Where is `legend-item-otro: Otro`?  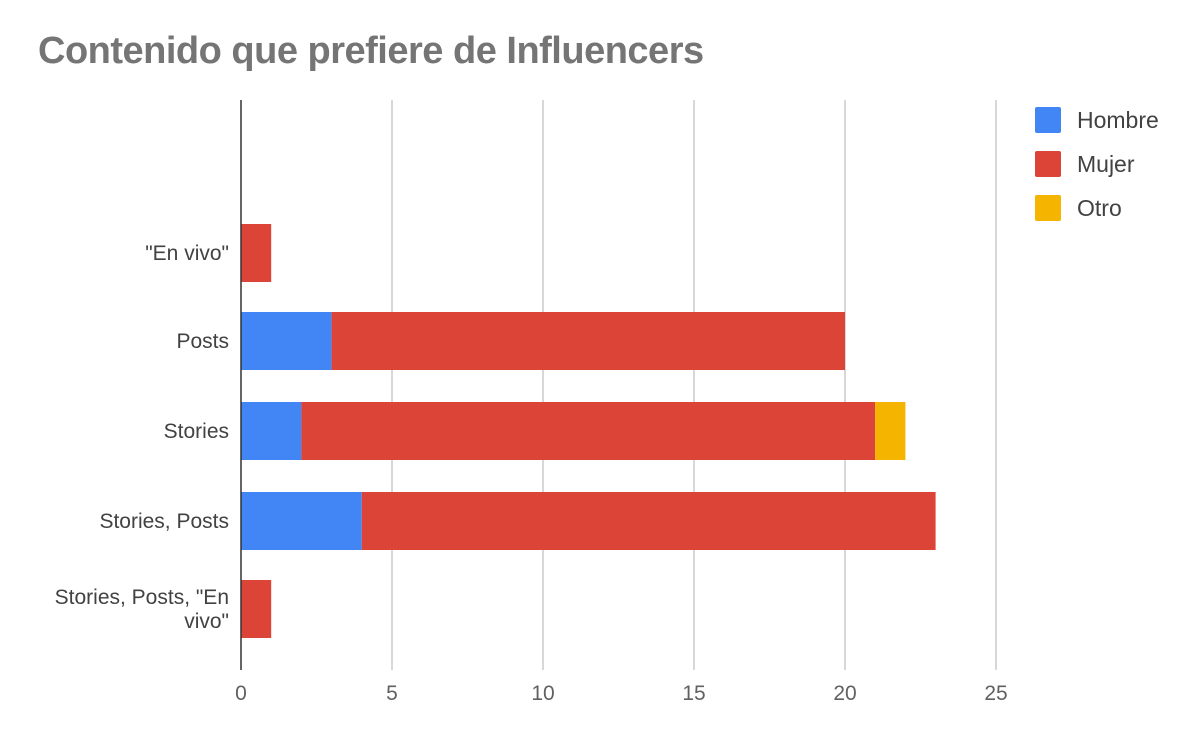
legend-item-otro: Otro is located at coordinates (1097, 208).